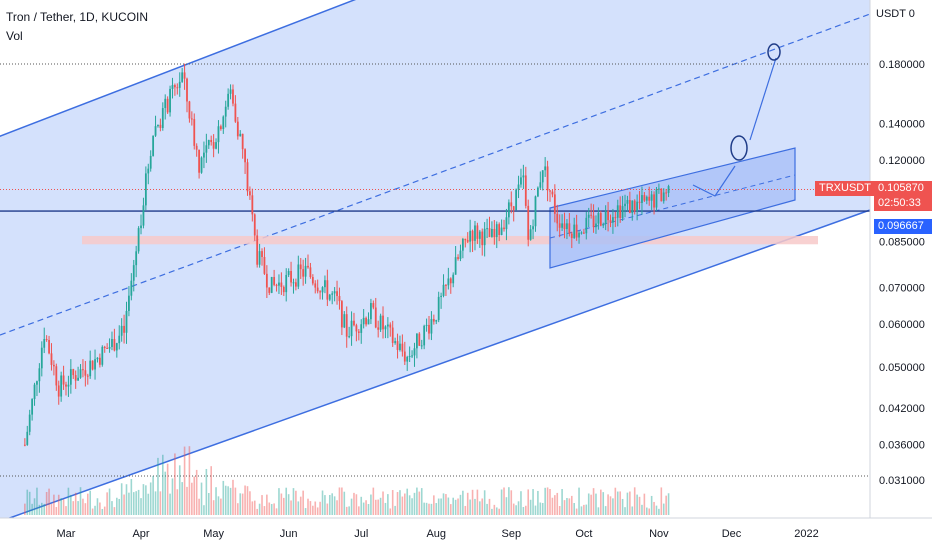 This screenshot has width=932, height=550. What do you see at coordinates (902, 288) in the screenshot?
I see `y-tick-label: 0.070000` at bounding box center [902, 288].